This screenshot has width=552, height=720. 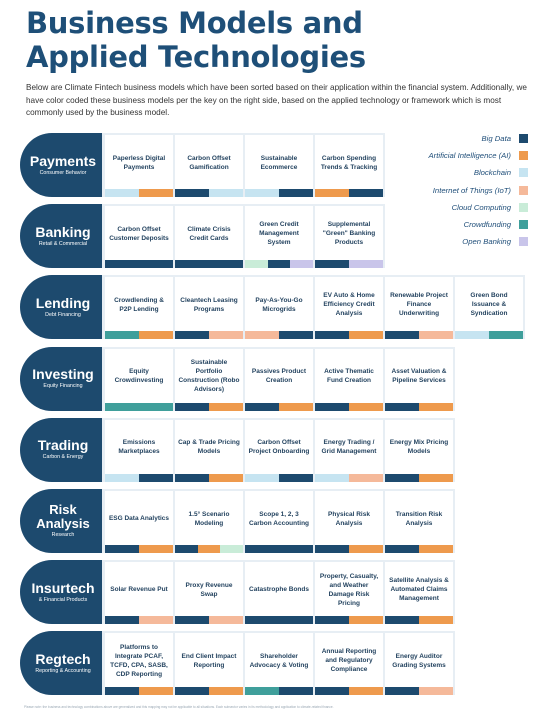 I want to click on business-model-cell: Transition Risk Analysis, so click(x=419, y=522).